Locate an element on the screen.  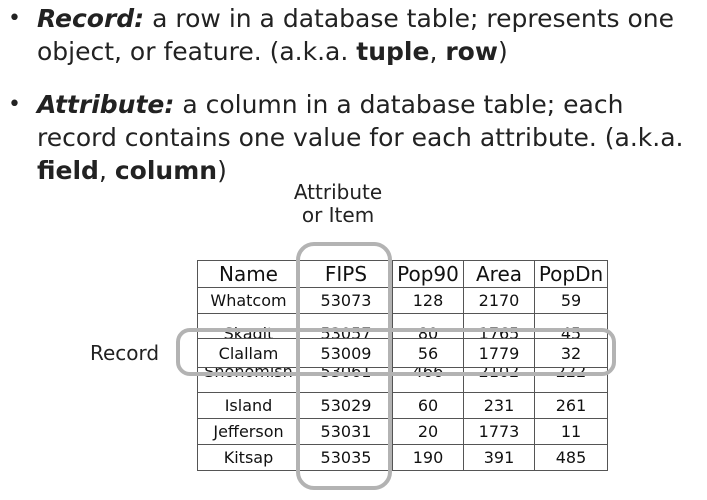
cell-pop90: 20 is located at coordinates (428, 431).